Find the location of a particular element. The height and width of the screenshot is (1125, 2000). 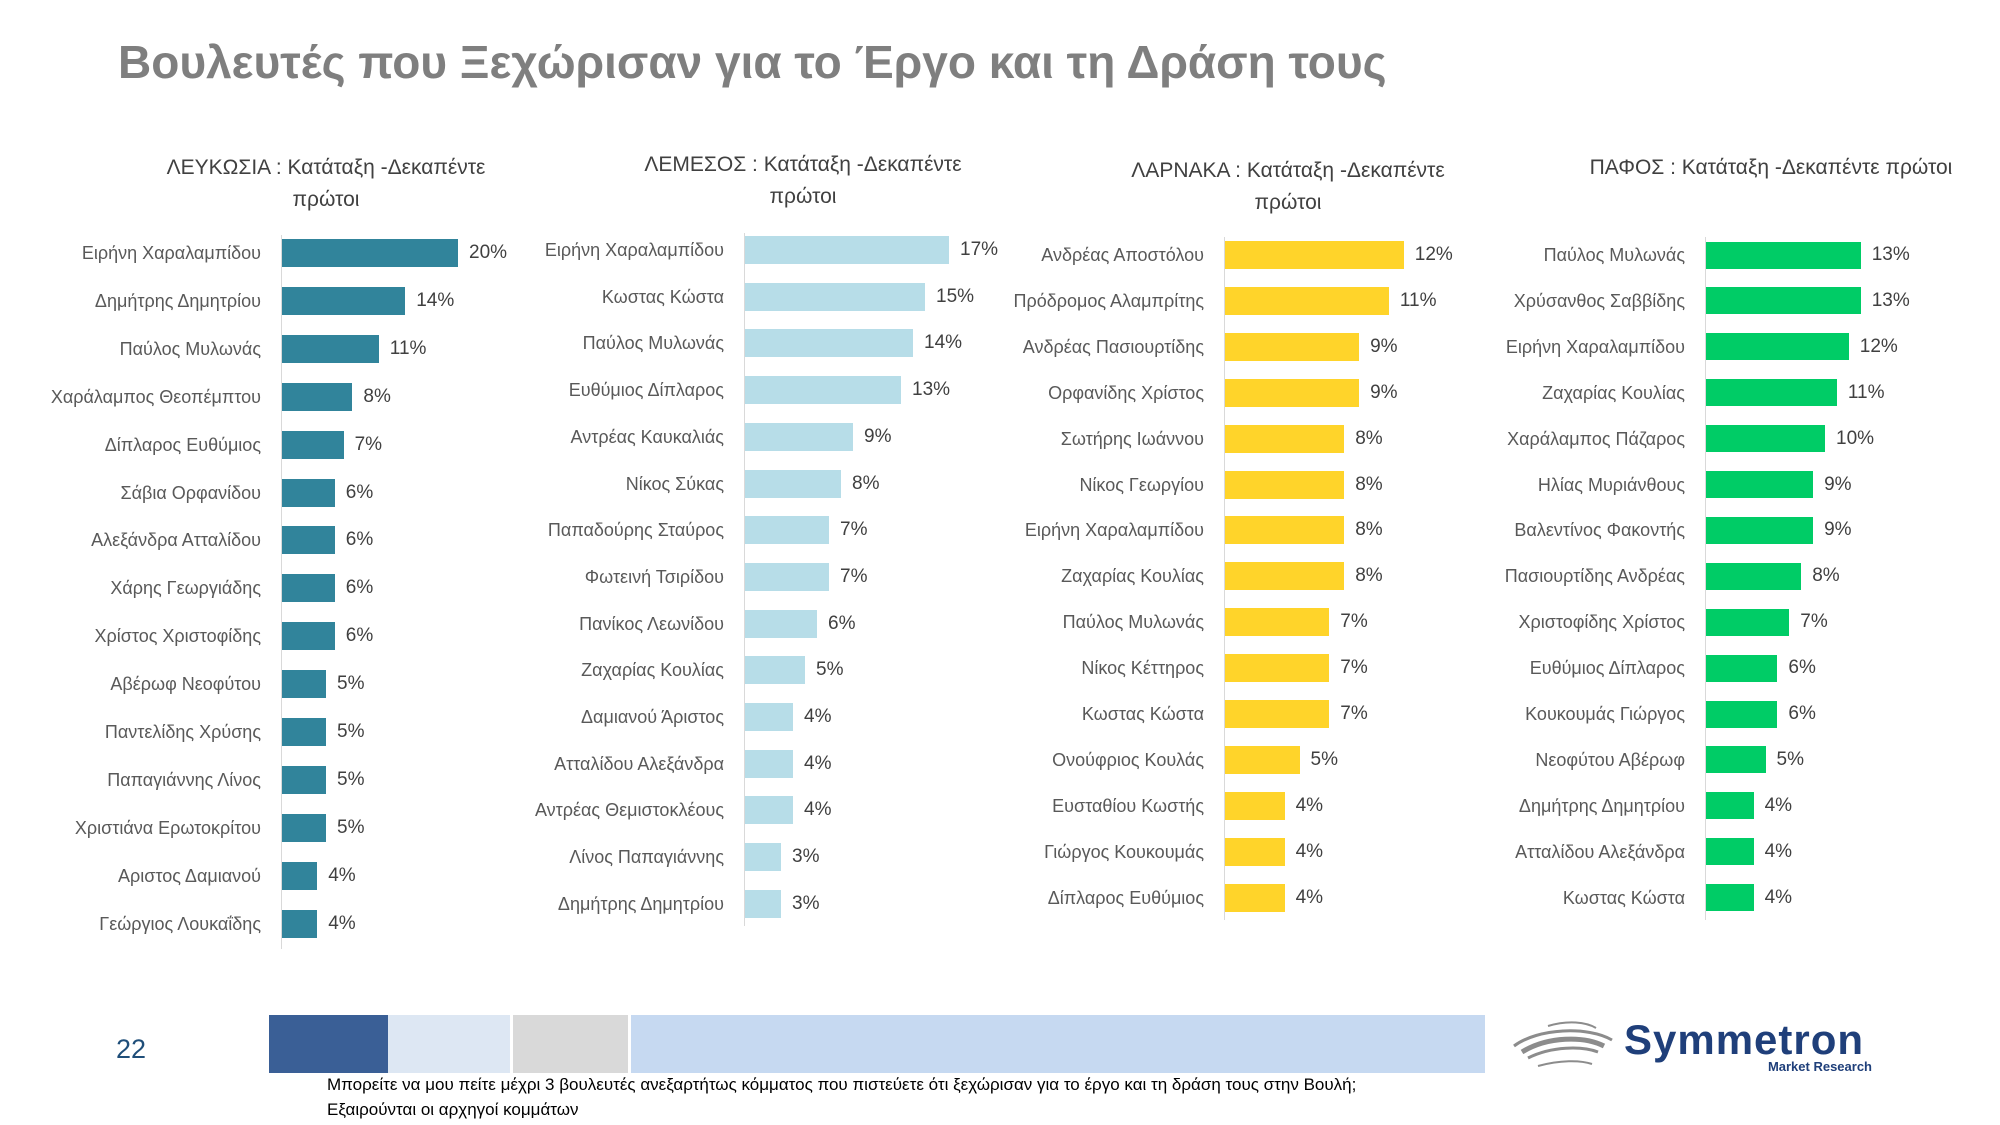

larnaca-category-label: Ειρήνη Χαραλαμπίδου is located at coordinates (1114, 530).